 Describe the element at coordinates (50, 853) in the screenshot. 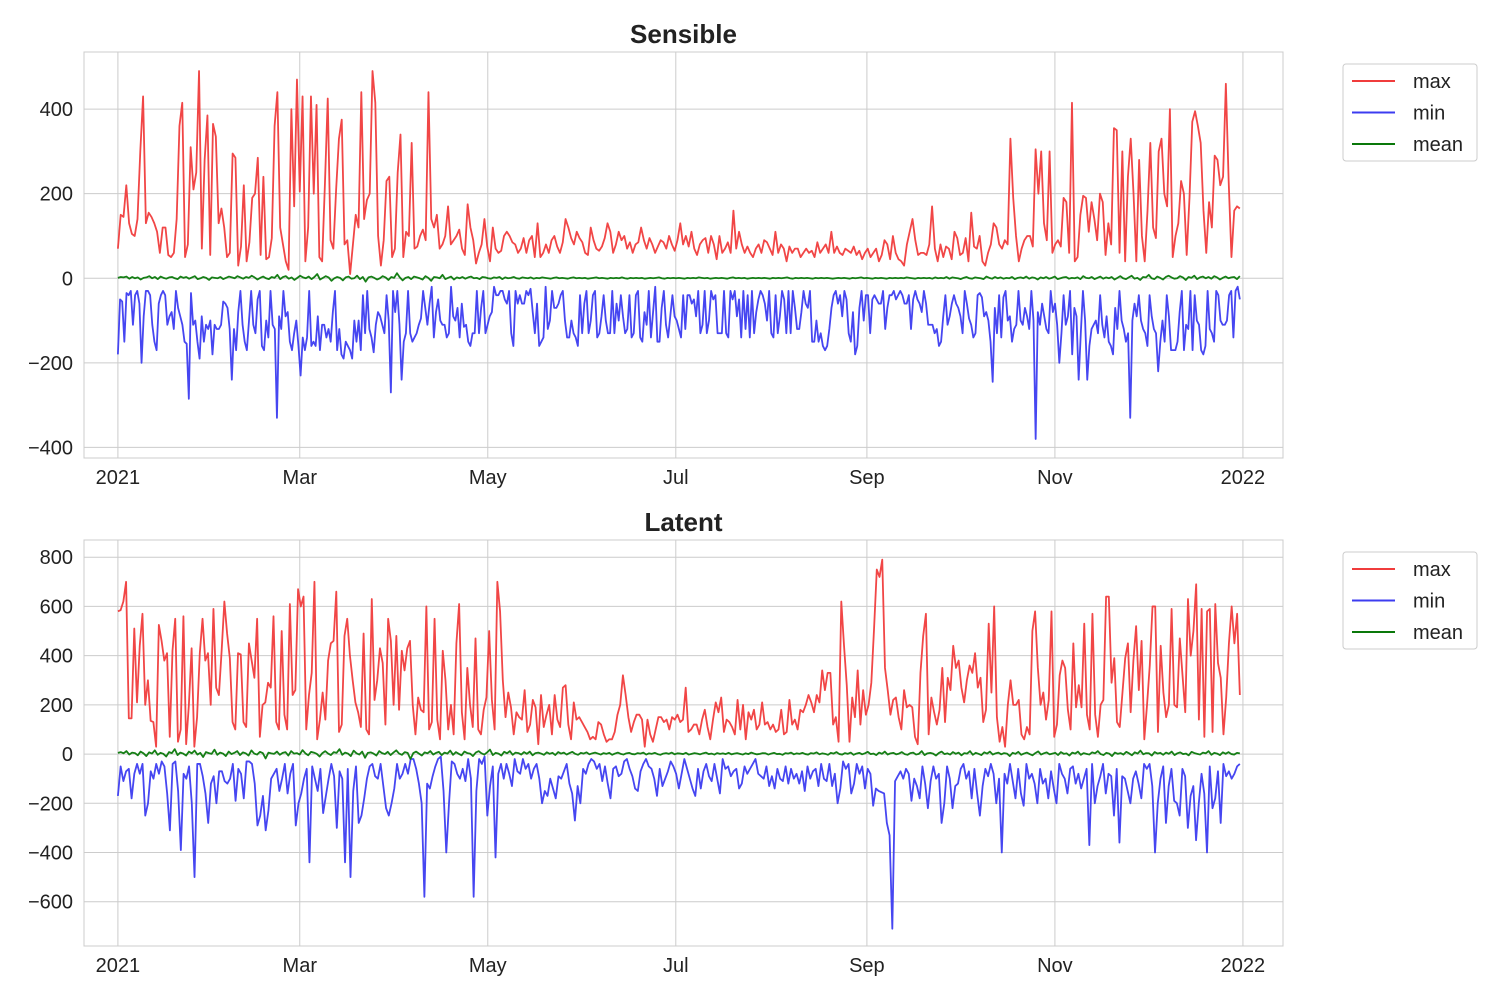

I see `latent-y-tick-label: −400` at that location.